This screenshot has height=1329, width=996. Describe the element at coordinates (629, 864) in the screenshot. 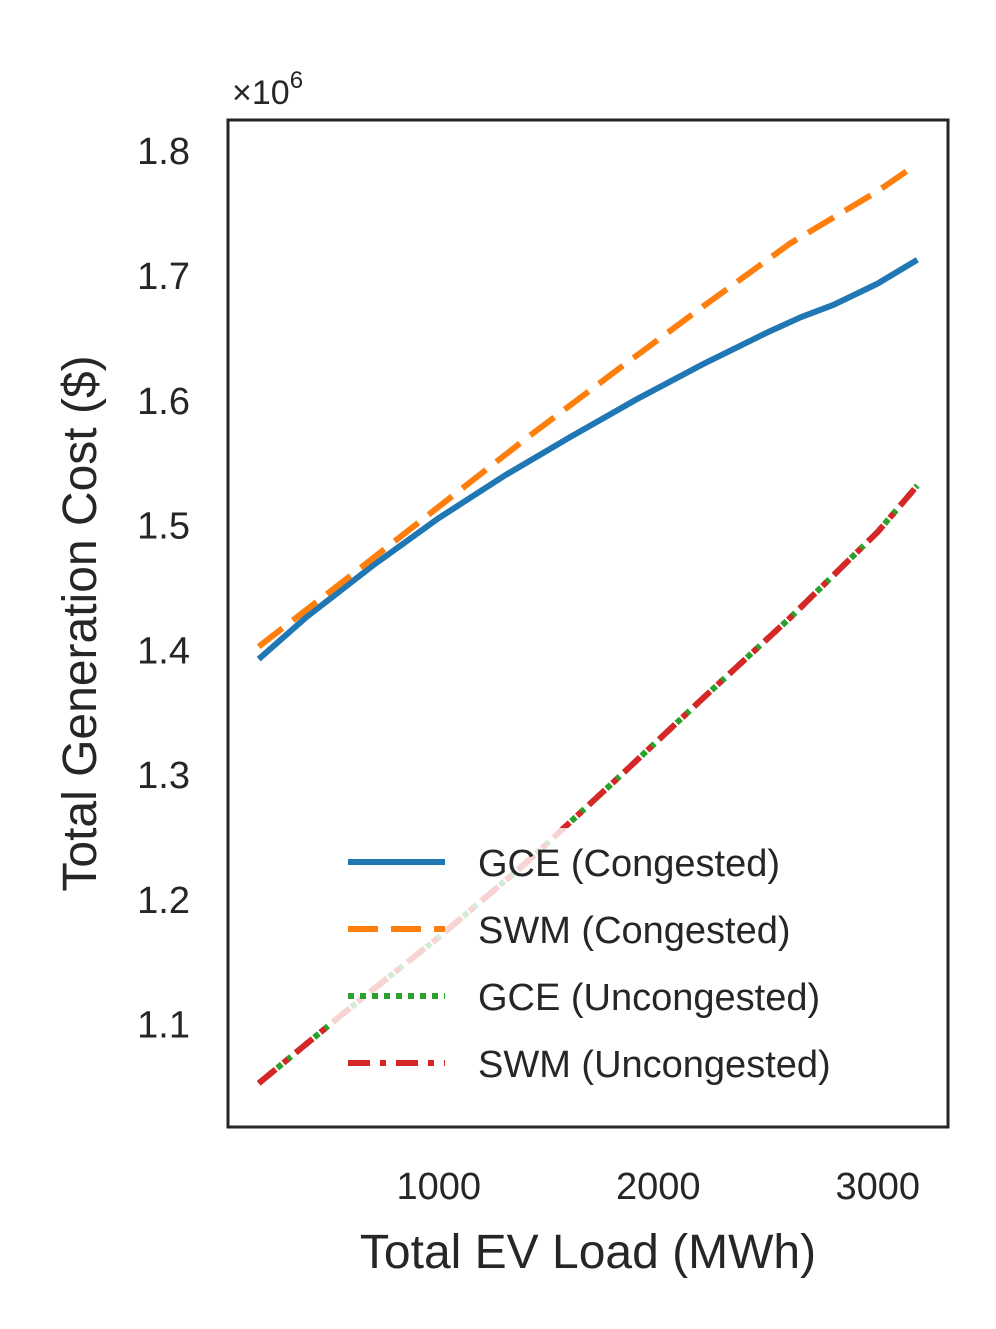

I see `legend-label: GCE (Congested)` at that location.